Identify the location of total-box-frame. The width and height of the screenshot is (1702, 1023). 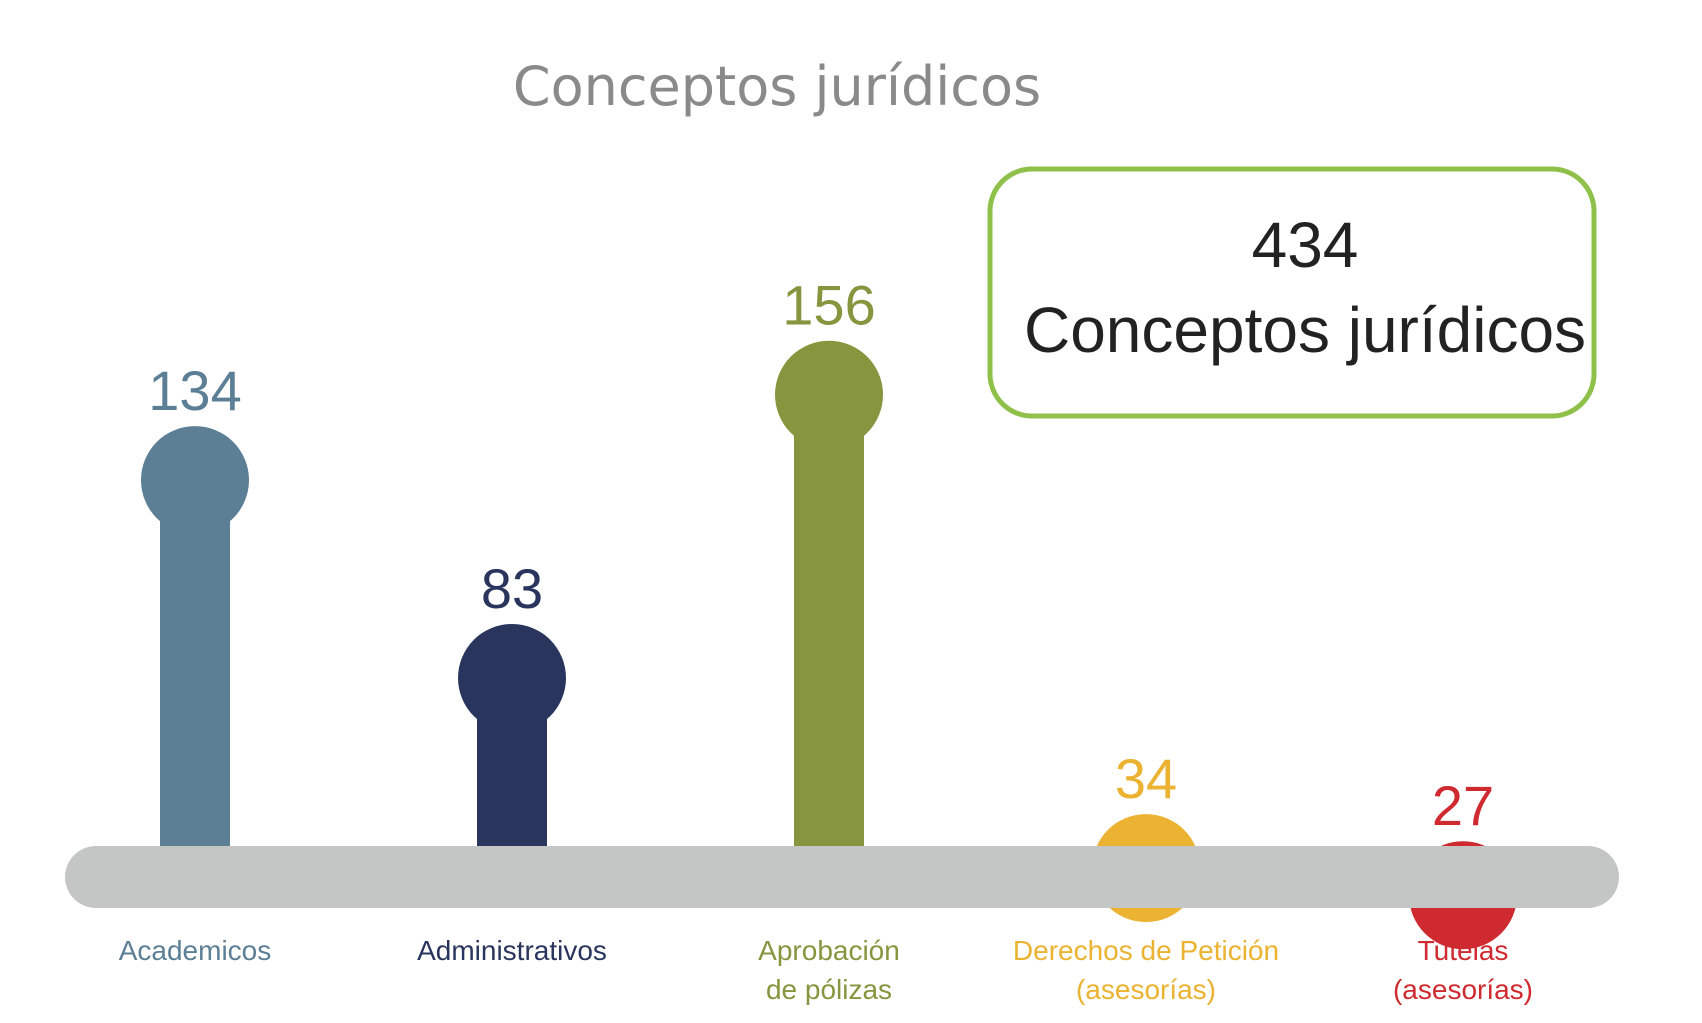
(1292, 292).